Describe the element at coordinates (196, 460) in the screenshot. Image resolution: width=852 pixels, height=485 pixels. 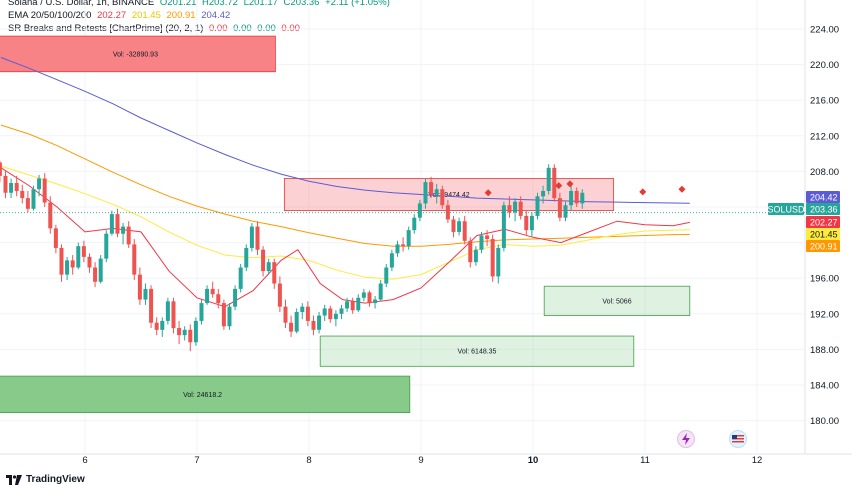
I see `time-tick-label: 7` at that location.